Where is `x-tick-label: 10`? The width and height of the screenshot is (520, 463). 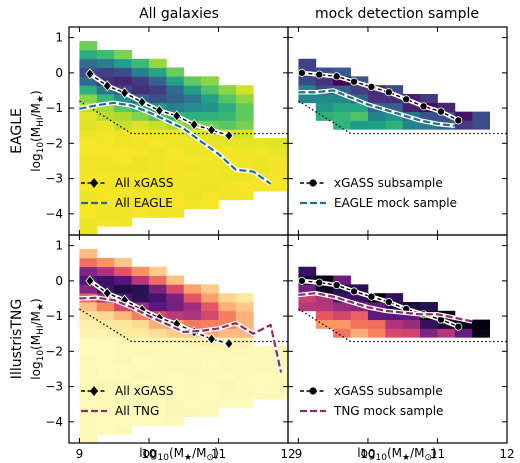 x-tick-label: 10 is located at coordinates (148, 454).